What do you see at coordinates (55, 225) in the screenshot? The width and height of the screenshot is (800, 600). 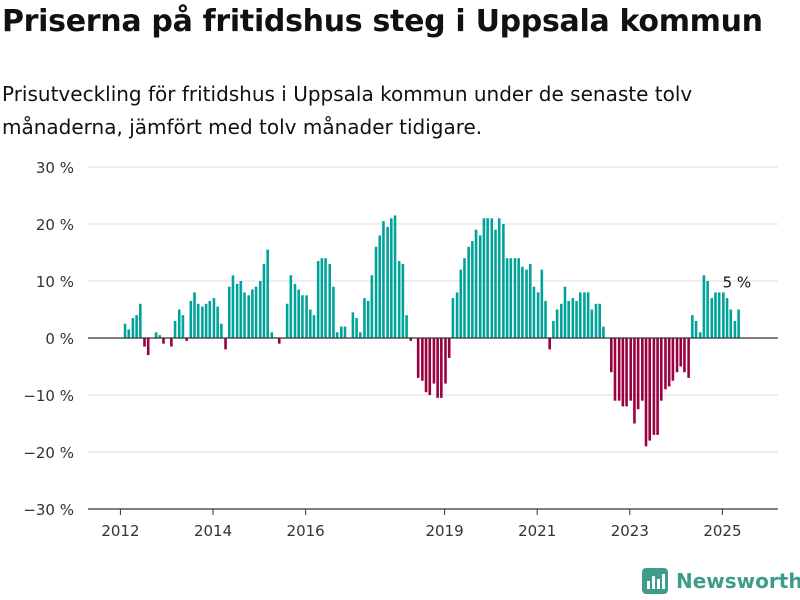 I see `y-tick-label: 20 %` at bounding box center [55, 225].